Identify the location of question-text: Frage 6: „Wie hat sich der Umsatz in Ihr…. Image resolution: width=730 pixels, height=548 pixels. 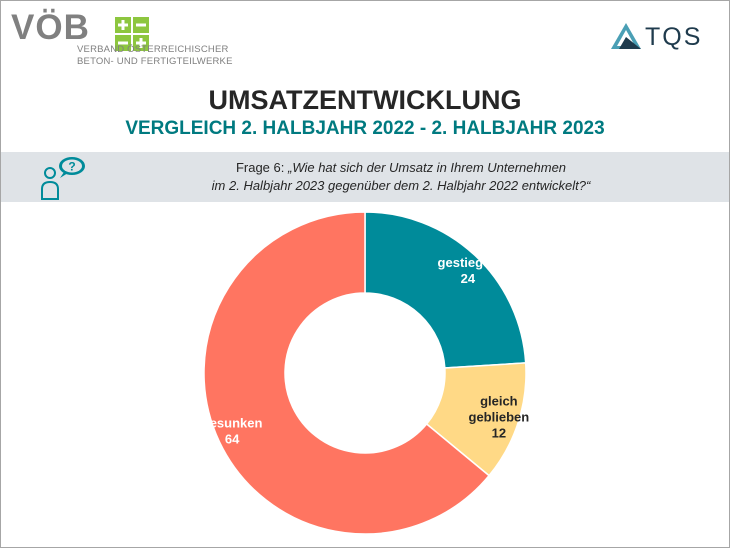
(401, 177).